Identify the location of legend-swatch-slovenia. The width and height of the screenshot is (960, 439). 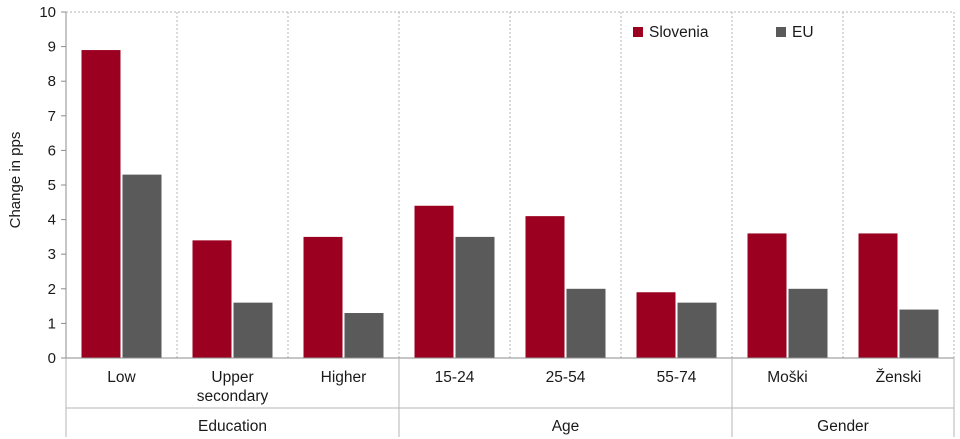
(638, 32).